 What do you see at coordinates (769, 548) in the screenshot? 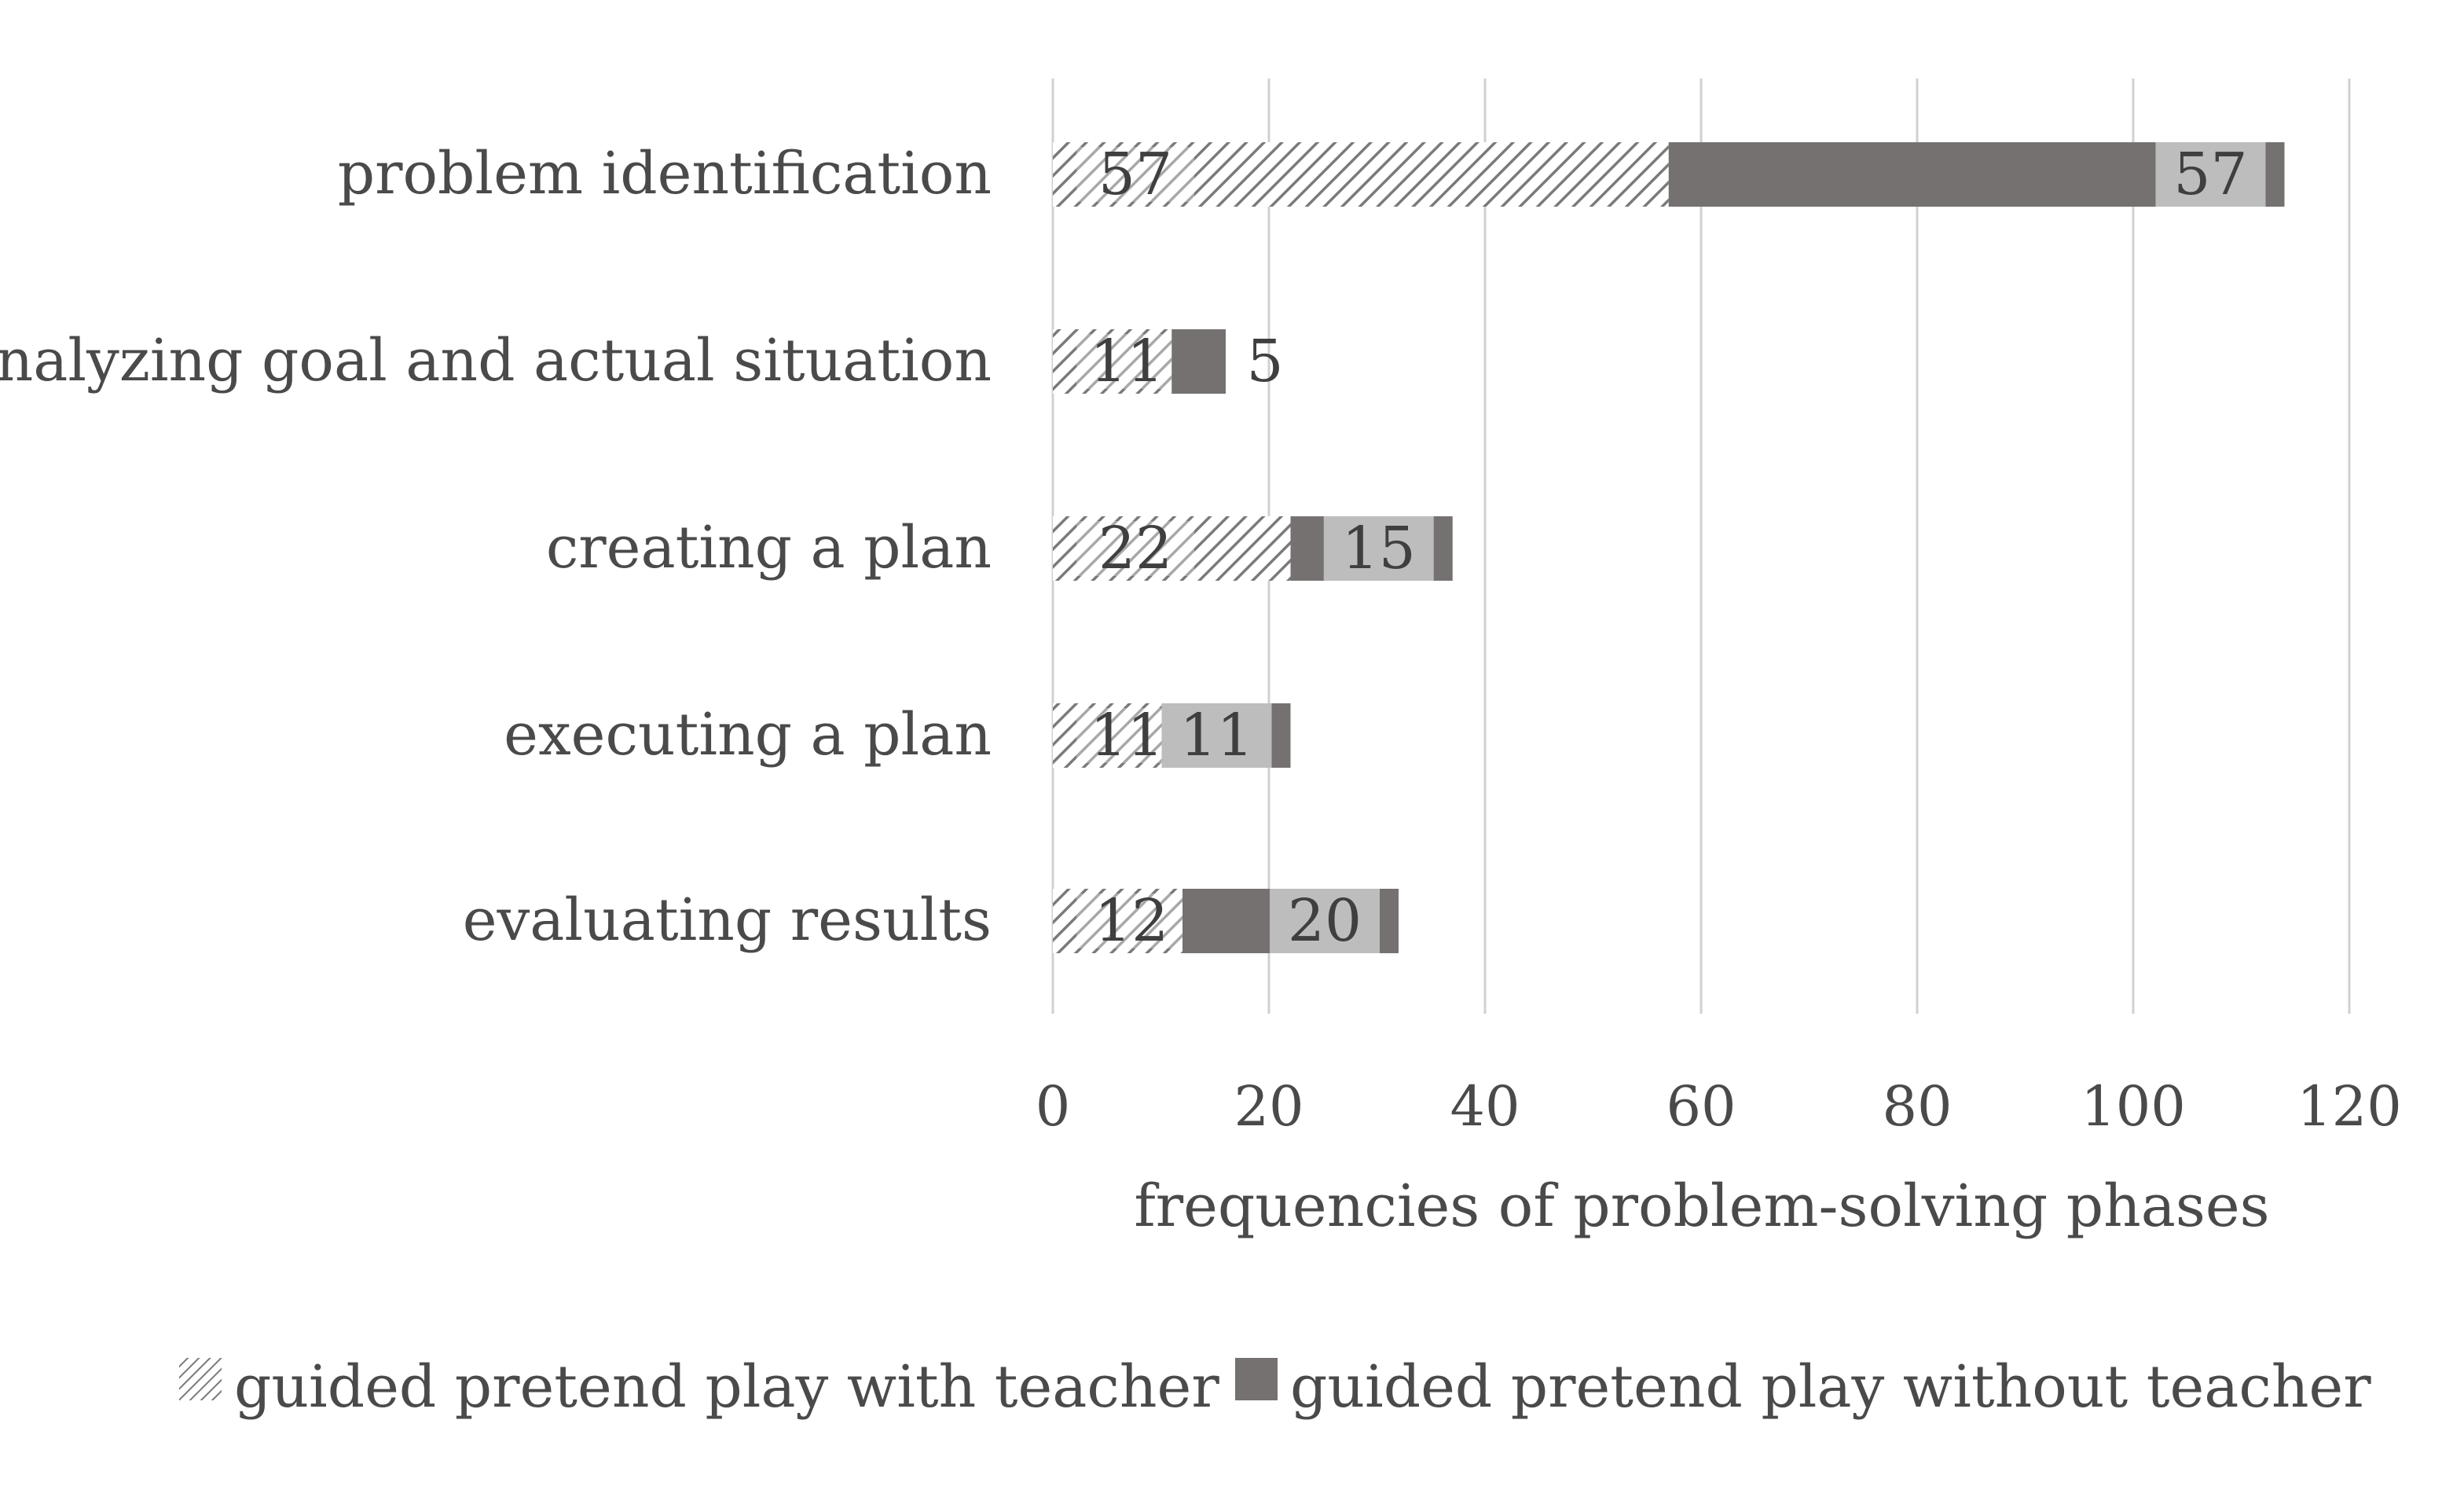
I see `category-label: creating a plan` at bounding box center [769, 548].